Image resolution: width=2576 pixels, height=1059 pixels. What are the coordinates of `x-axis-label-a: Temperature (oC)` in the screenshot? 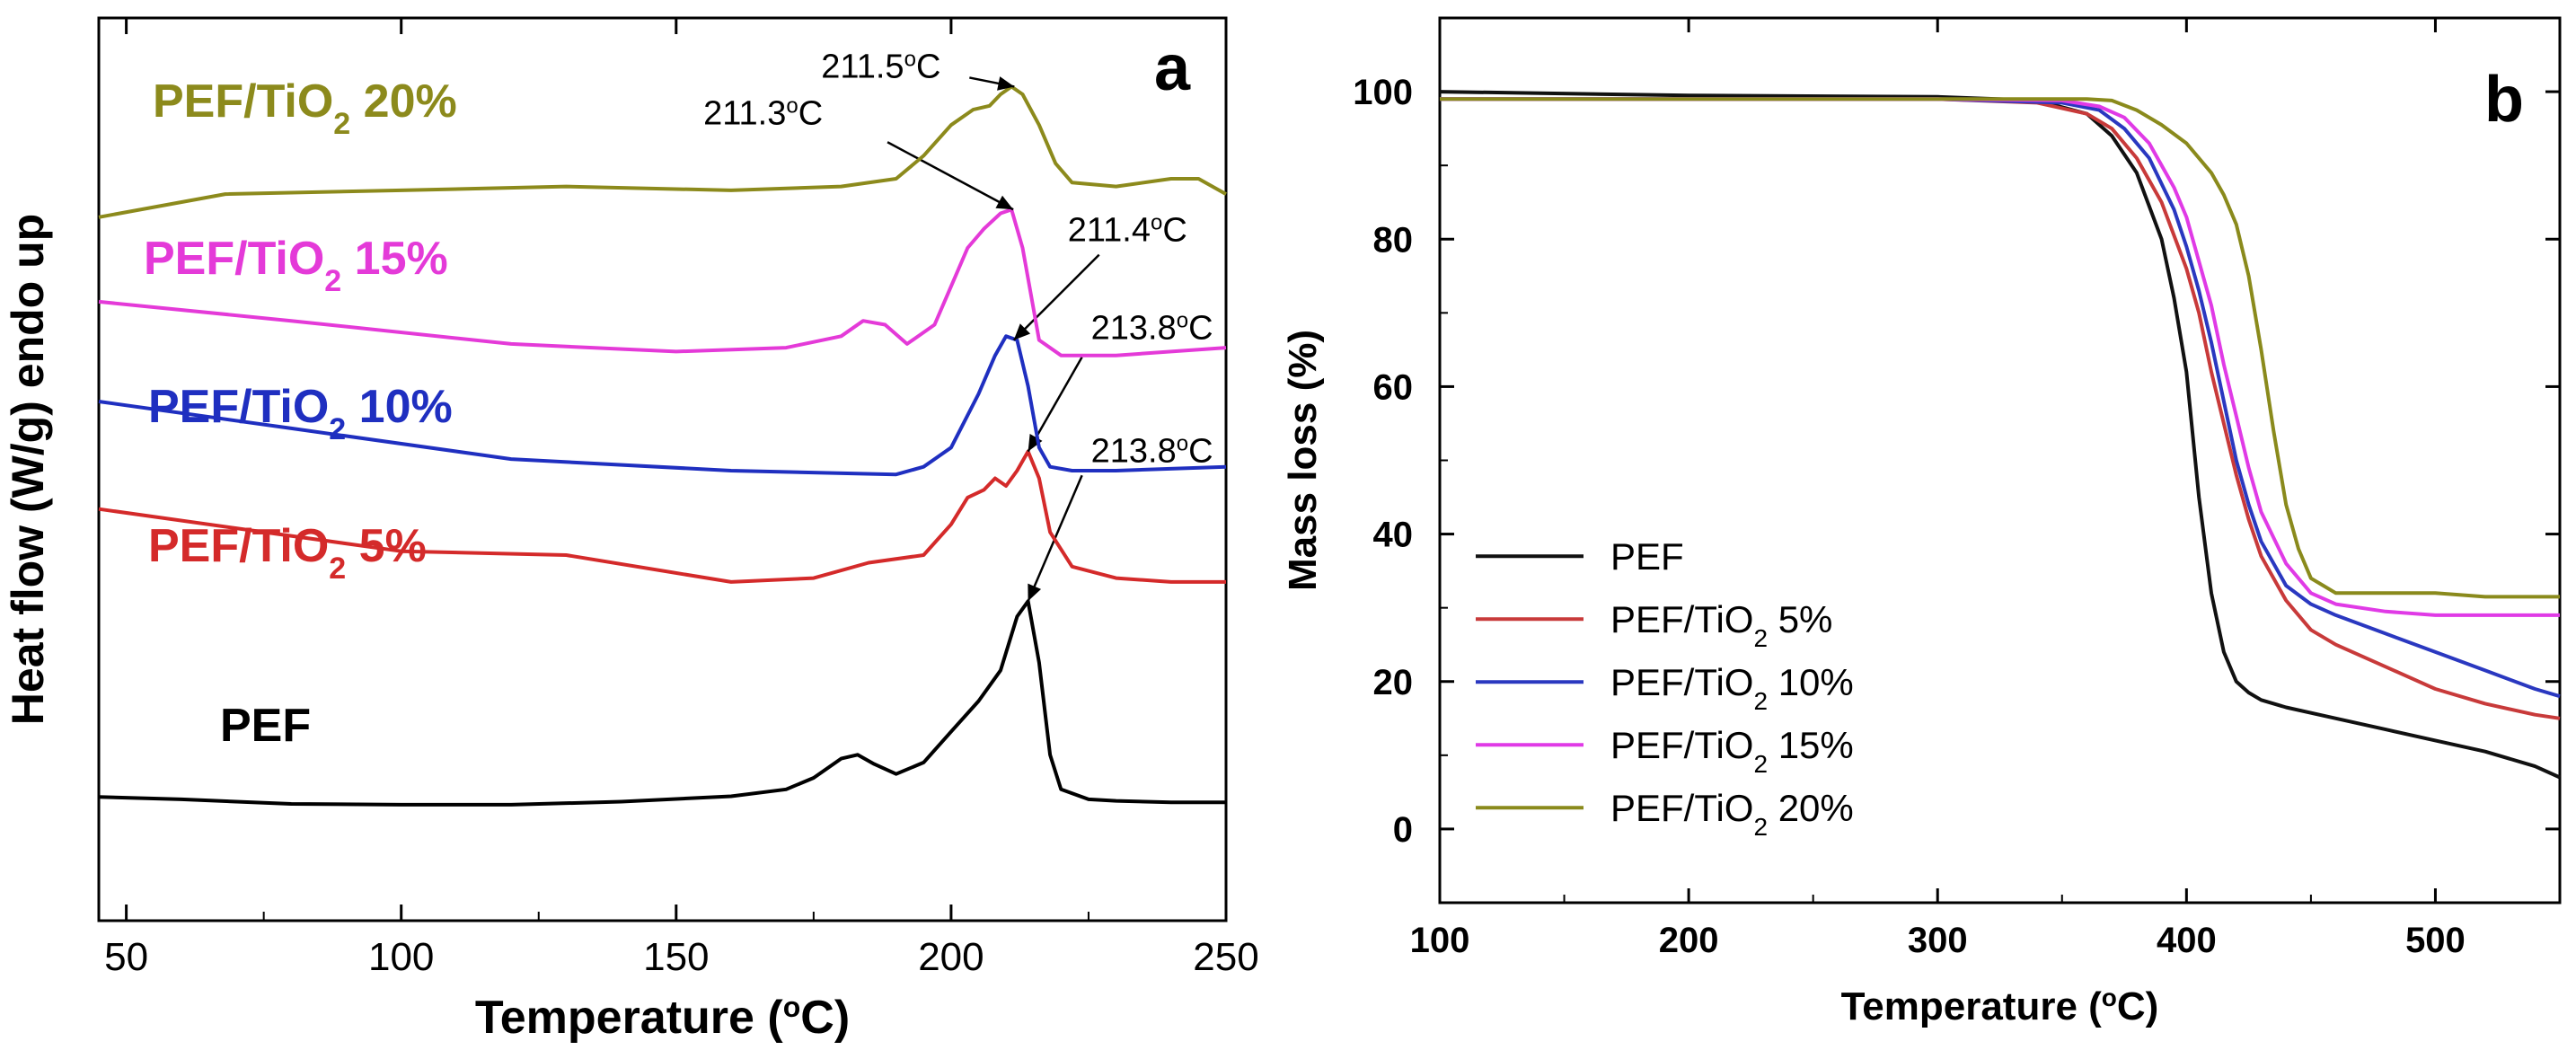 It's located at (662, 1017).